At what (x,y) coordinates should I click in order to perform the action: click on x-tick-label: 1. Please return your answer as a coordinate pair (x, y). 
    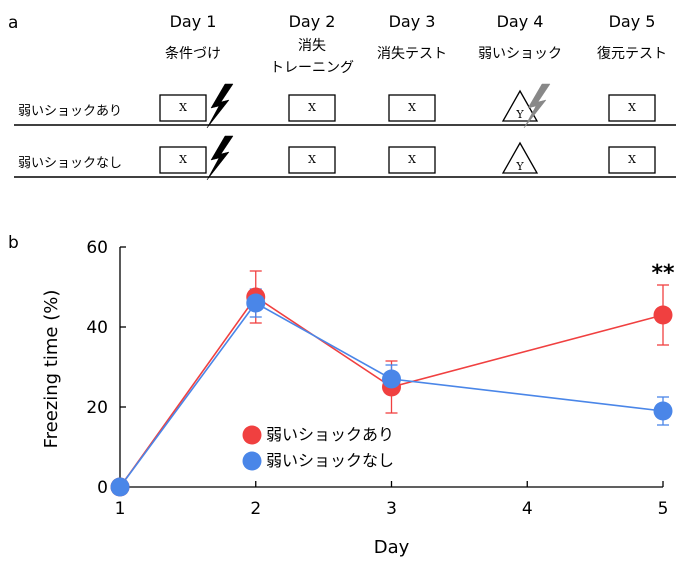
    Looking at the image, I should click on (120, 509).